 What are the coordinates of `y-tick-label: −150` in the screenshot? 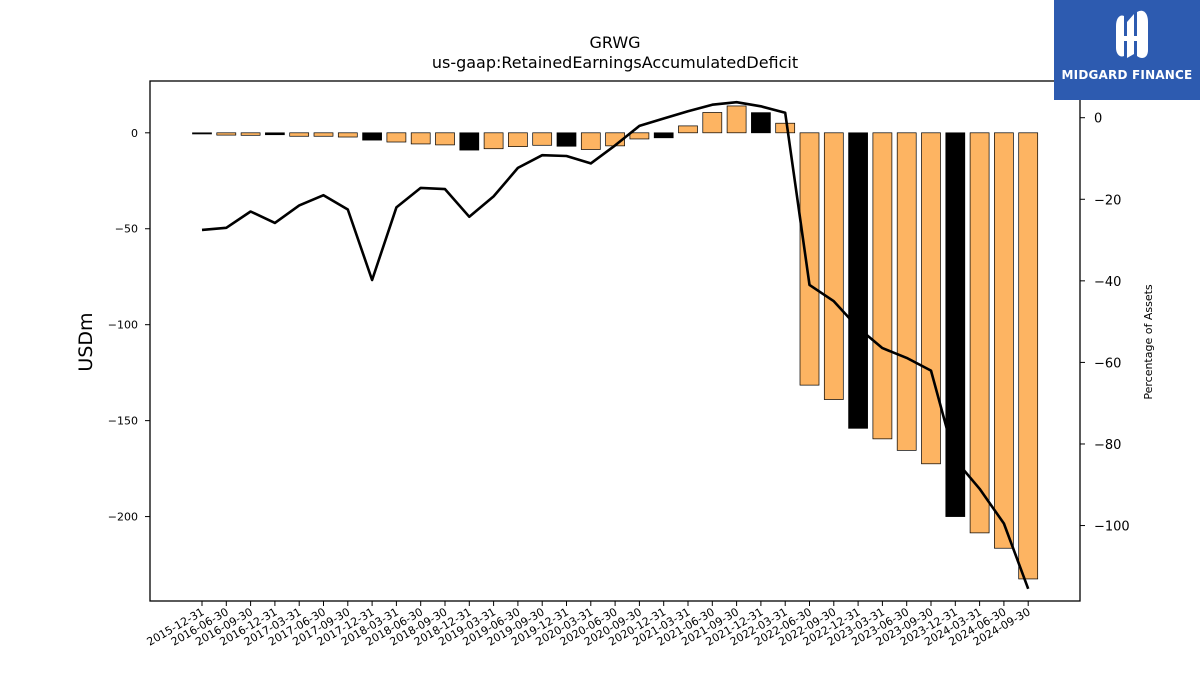 It's located at (123, 421).